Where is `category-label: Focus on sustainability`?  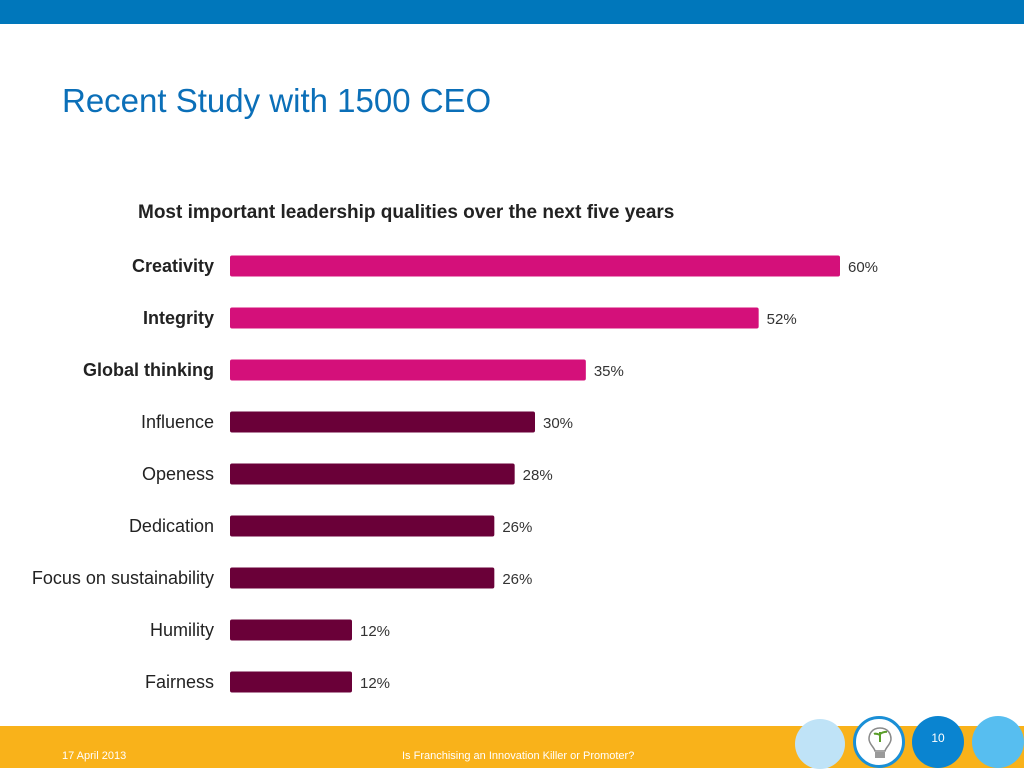
category-label: Focus on sustainability is located at coordinates (123, 578).